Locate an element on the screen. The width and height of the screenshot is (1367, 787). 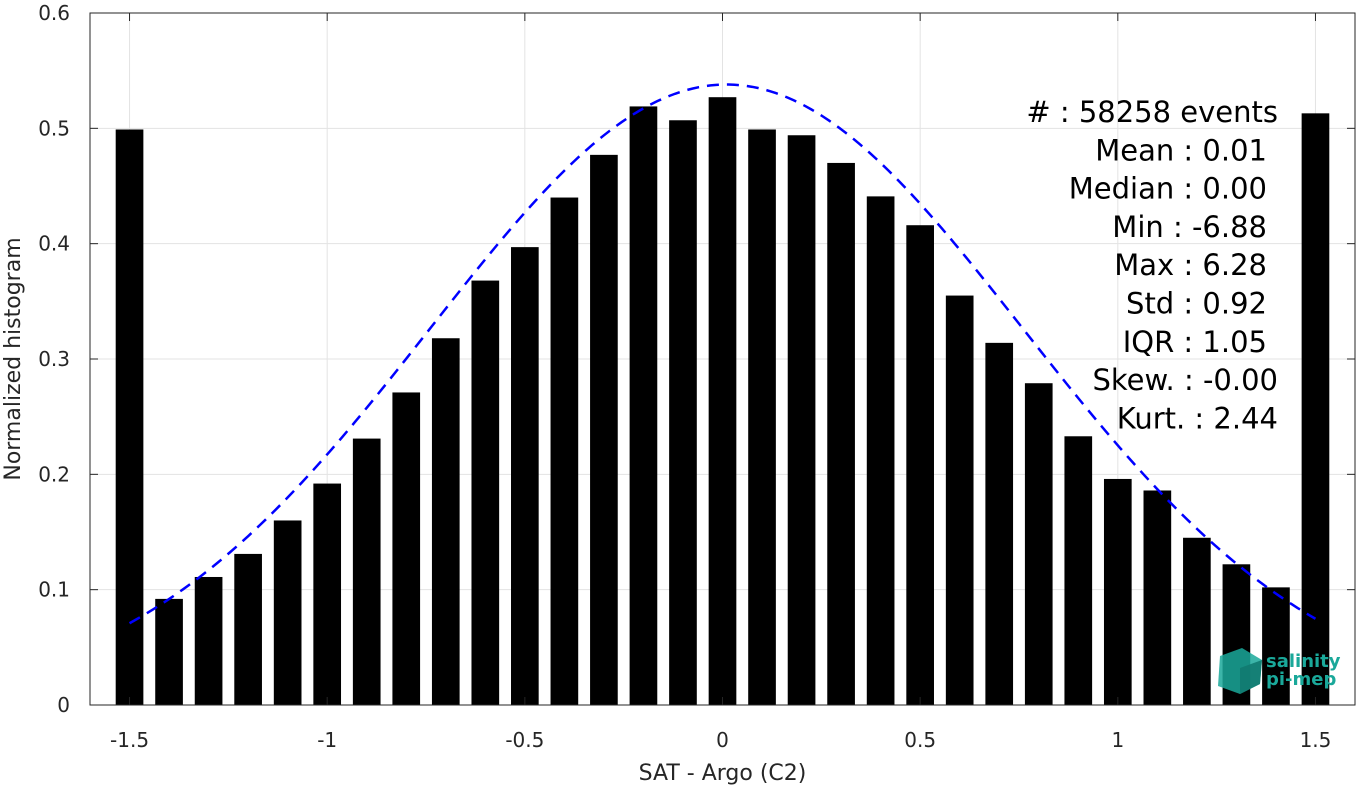
stat-line: Median : 0.00 is located at coordinates (1168, 189).